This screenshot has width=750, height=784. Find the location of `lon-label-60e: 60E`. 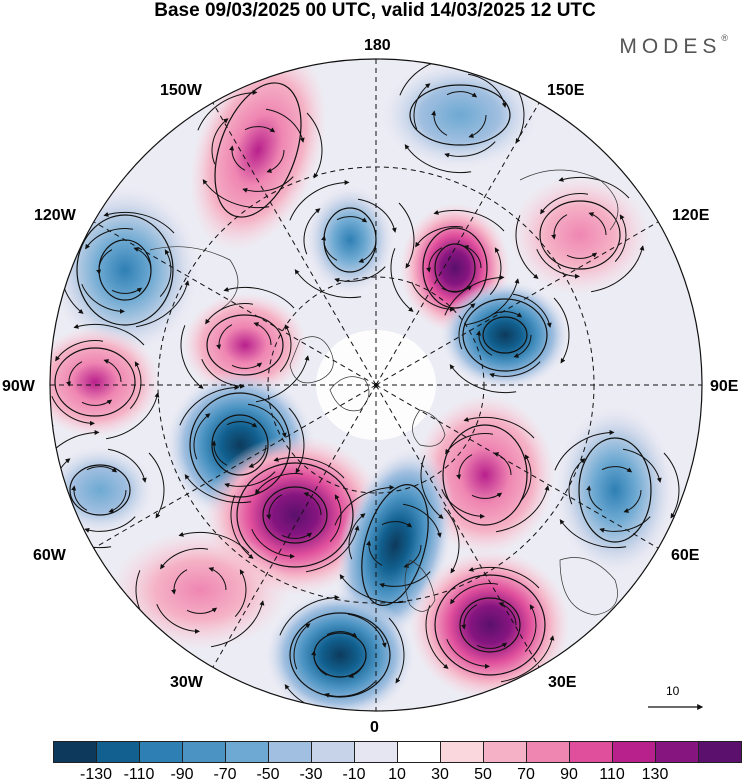

lon-label-60e: 60E is located at coordinates (685, 555).